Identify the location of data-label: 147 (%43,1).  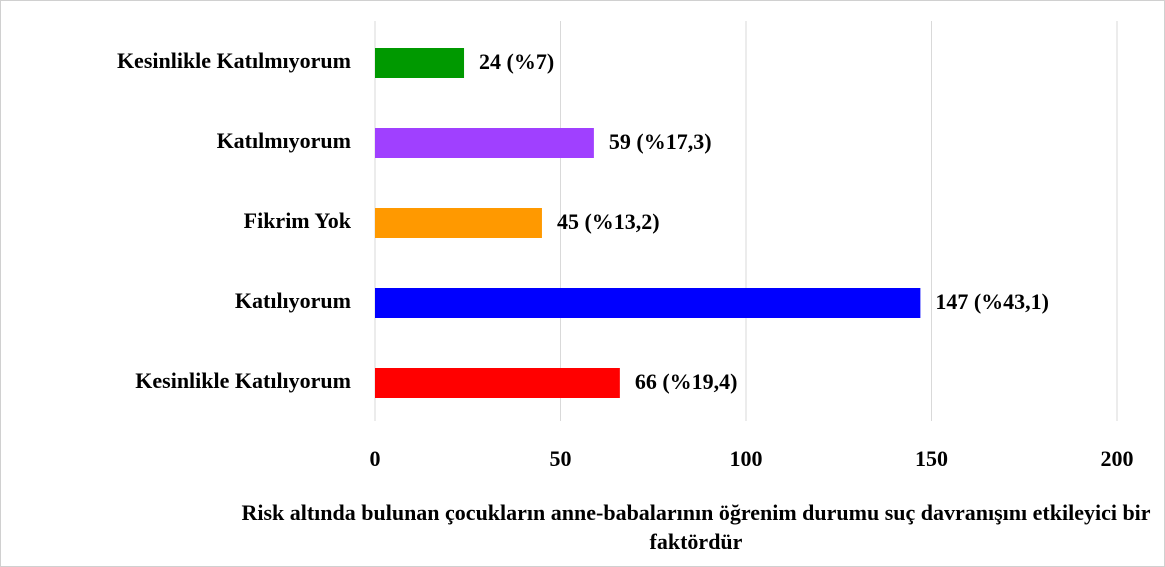
(992, 301).